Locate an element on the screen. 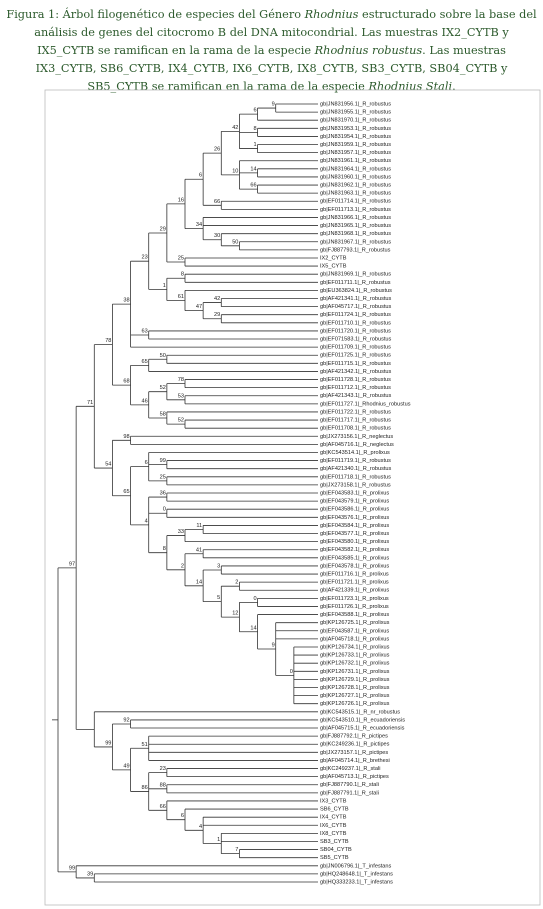 This screenshot has height=909, width=543. leaf-label: gb|EF043587.1|_R_prolixus is located at coordinates (354, 631).